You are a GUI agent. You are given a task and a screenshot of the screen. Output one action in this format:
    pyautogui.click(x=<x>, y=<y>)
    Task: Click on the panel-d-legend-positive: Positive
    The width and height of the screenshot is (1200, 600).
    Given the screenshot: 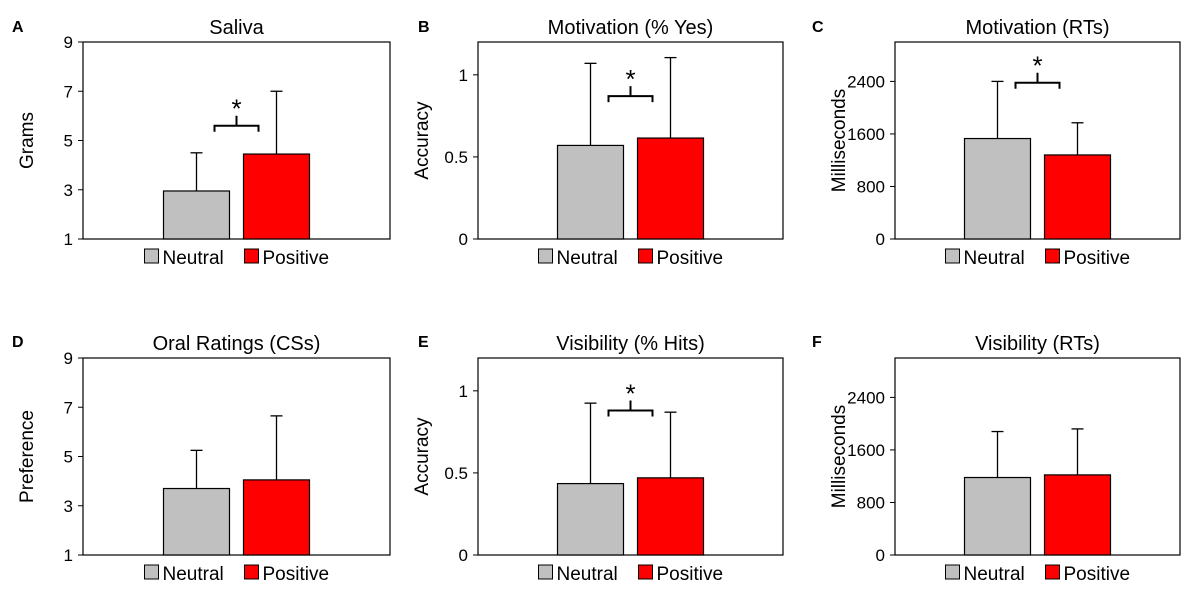 What is the action you would take?
    pyautogui.click(x=296, y=574)
    